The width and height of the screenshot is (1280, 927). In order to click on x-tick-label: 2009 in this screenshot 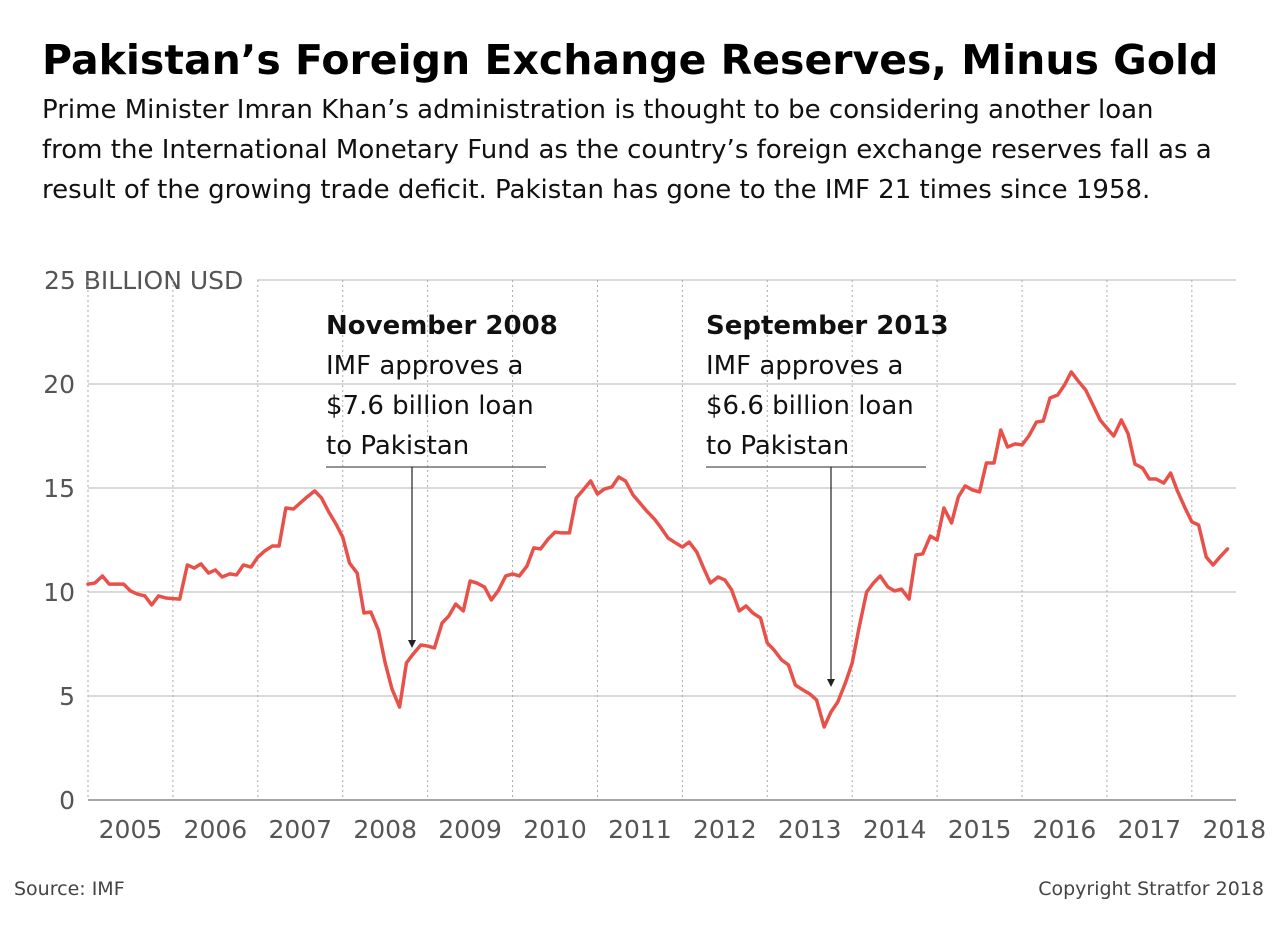, I will do `click(470, 829)`.